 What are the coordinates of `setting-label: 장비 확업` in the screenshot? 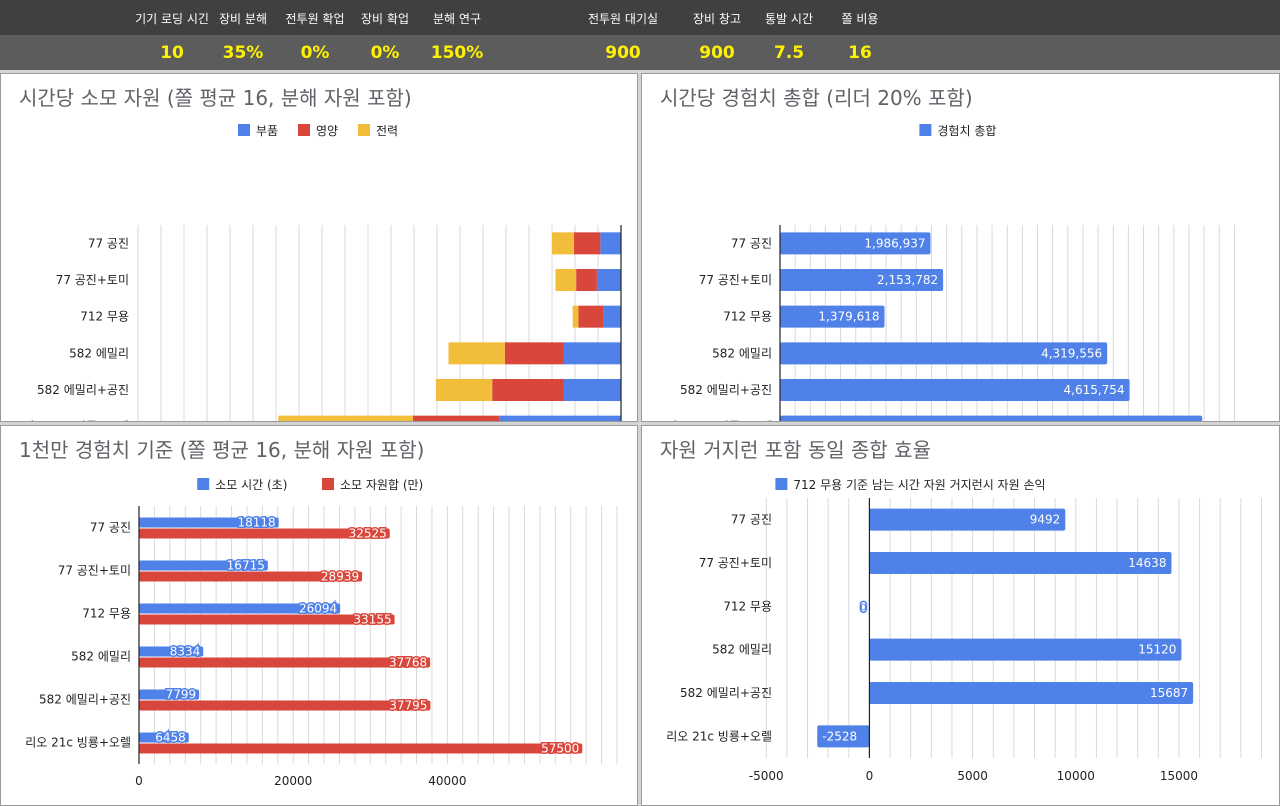 It's located at (385, 19).